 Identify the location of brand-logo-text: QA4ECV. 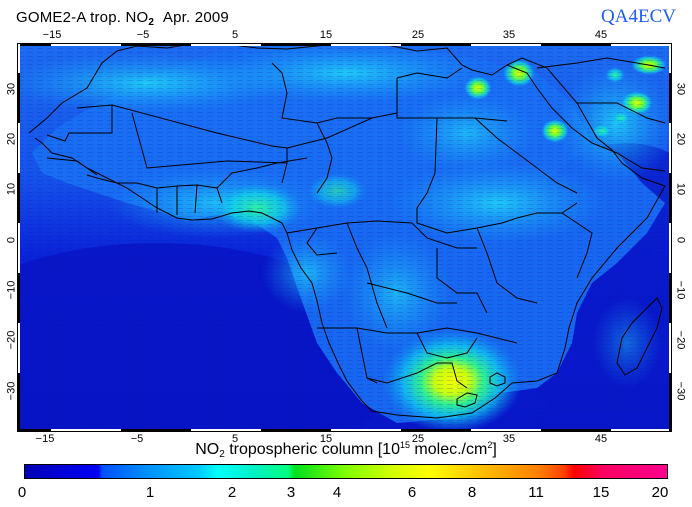
(638, 16).